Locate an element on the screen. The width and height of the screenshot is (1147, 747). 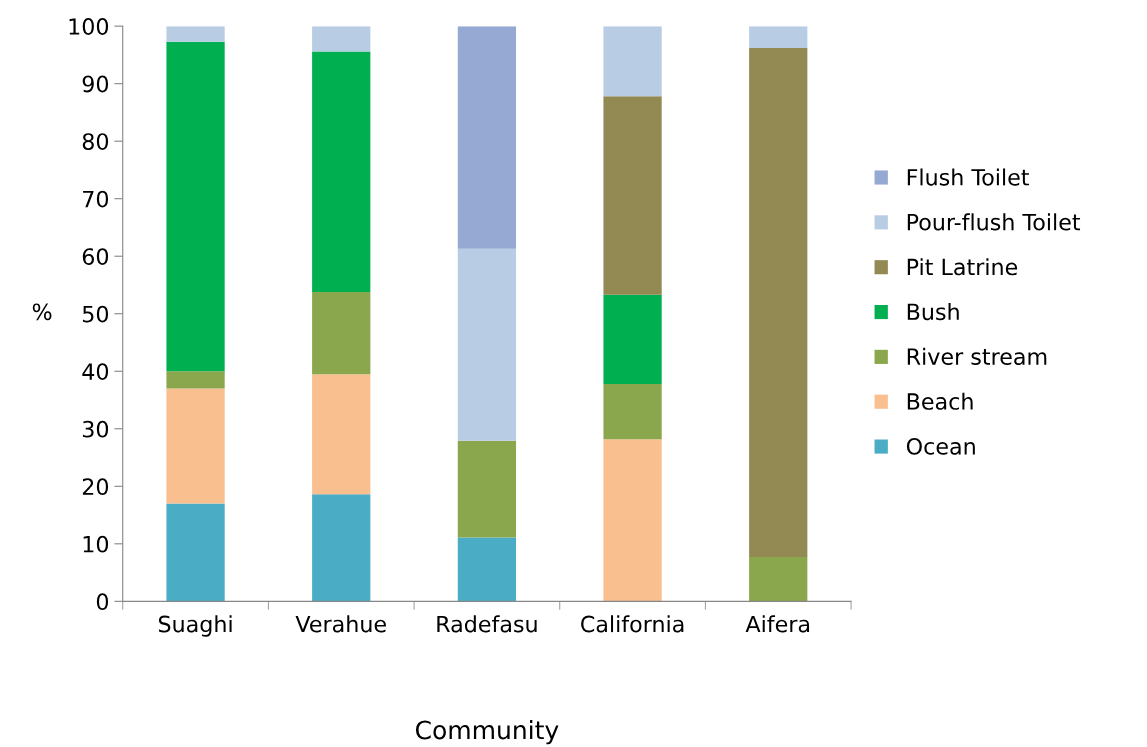
x-axis-title: Community is located at coordinates (487, 732).